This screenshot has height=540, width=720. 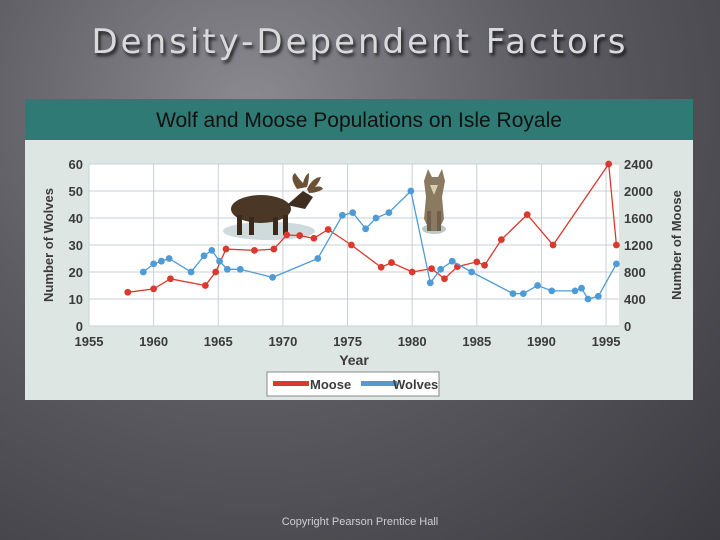 I want to click on right-axis-tick-label: 2000, so click(x=638, y=191).